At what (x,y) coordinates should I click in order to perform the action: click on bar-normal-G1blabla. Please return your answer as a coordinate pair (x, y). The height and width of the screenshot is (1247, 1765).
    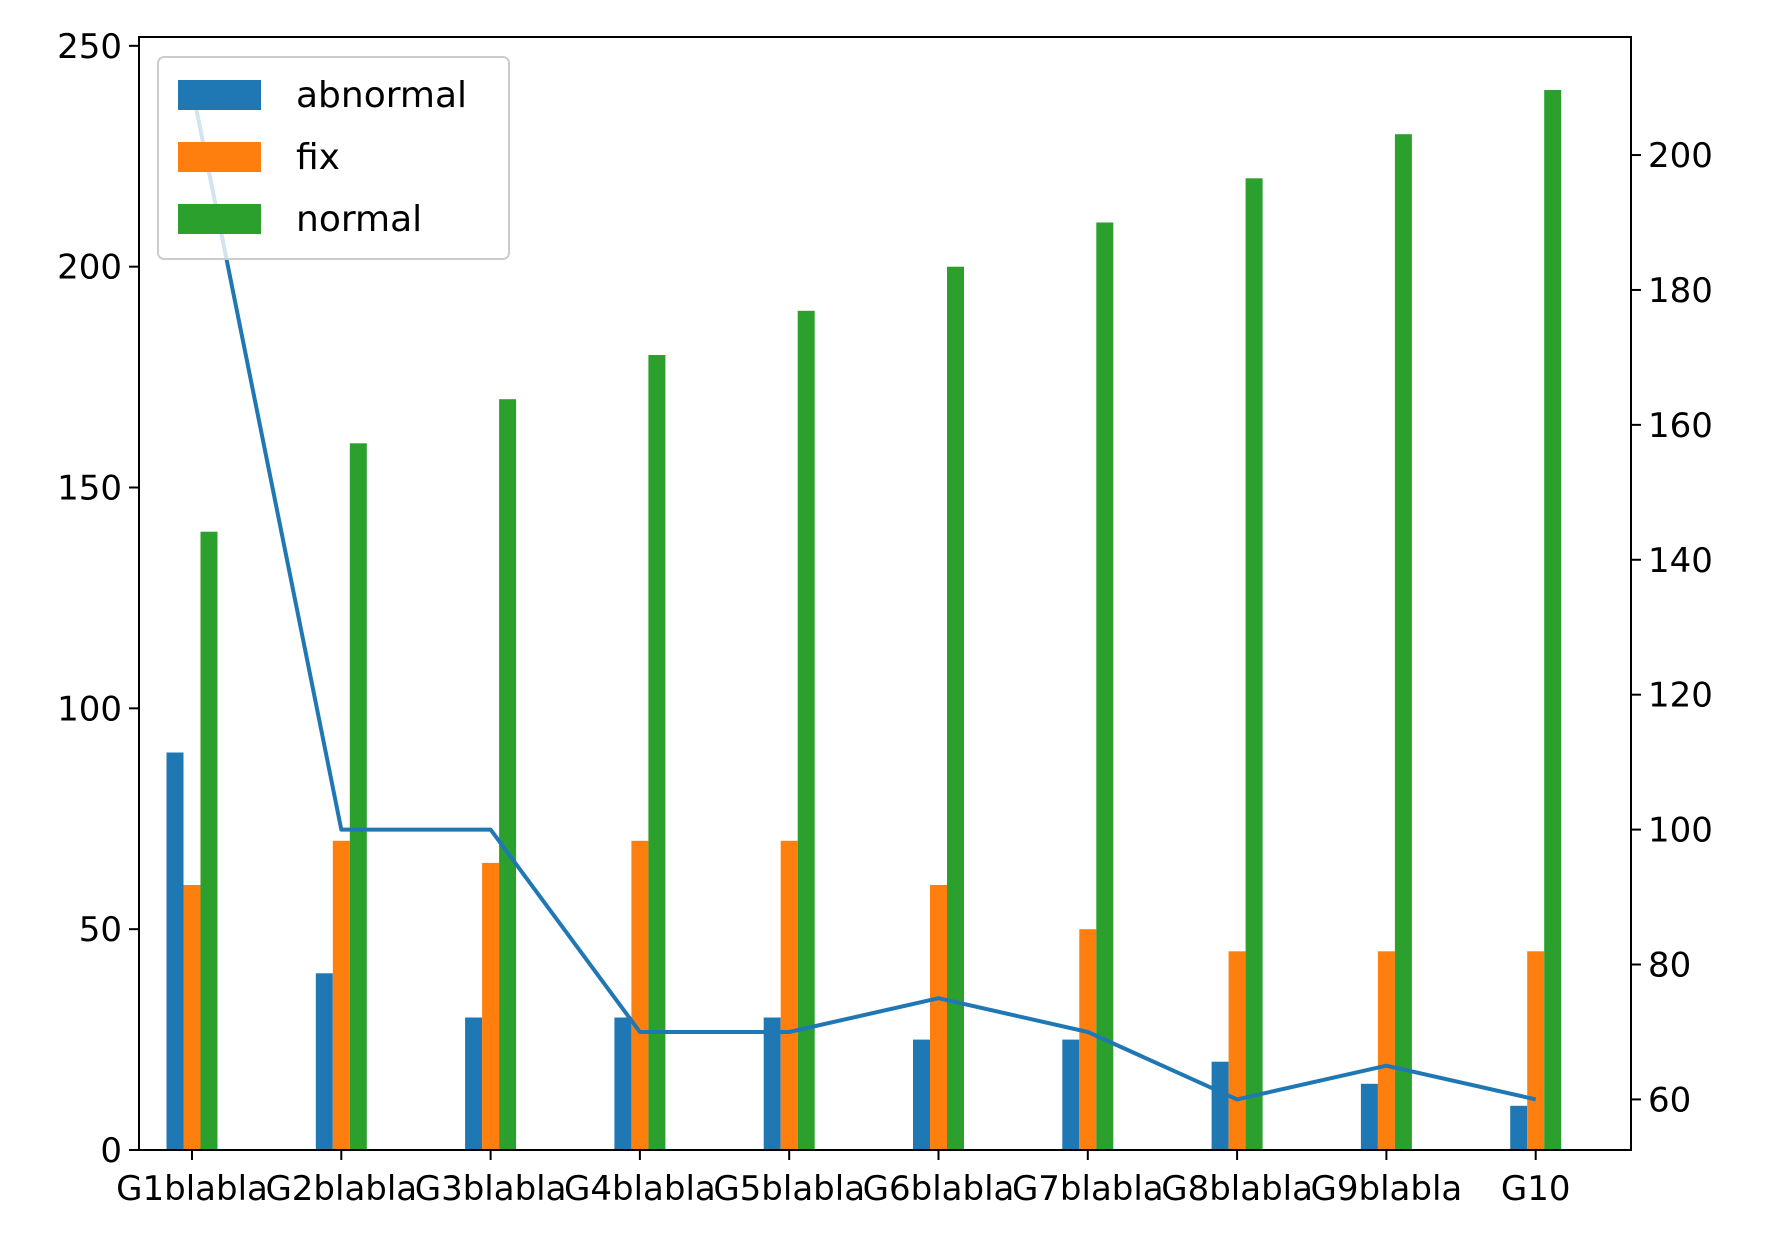
    Looking at the image, I should click on (209, 840).